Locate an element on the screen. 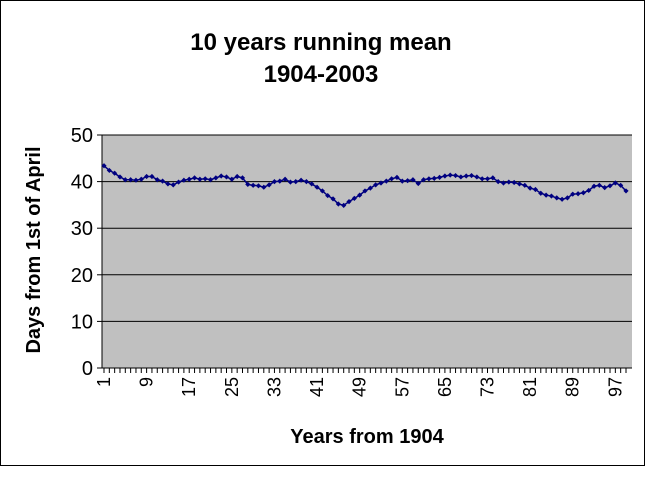 The width and height of the screenshot is (655, 481). x-tick-label: 73 is located at coordinates (488, 387).